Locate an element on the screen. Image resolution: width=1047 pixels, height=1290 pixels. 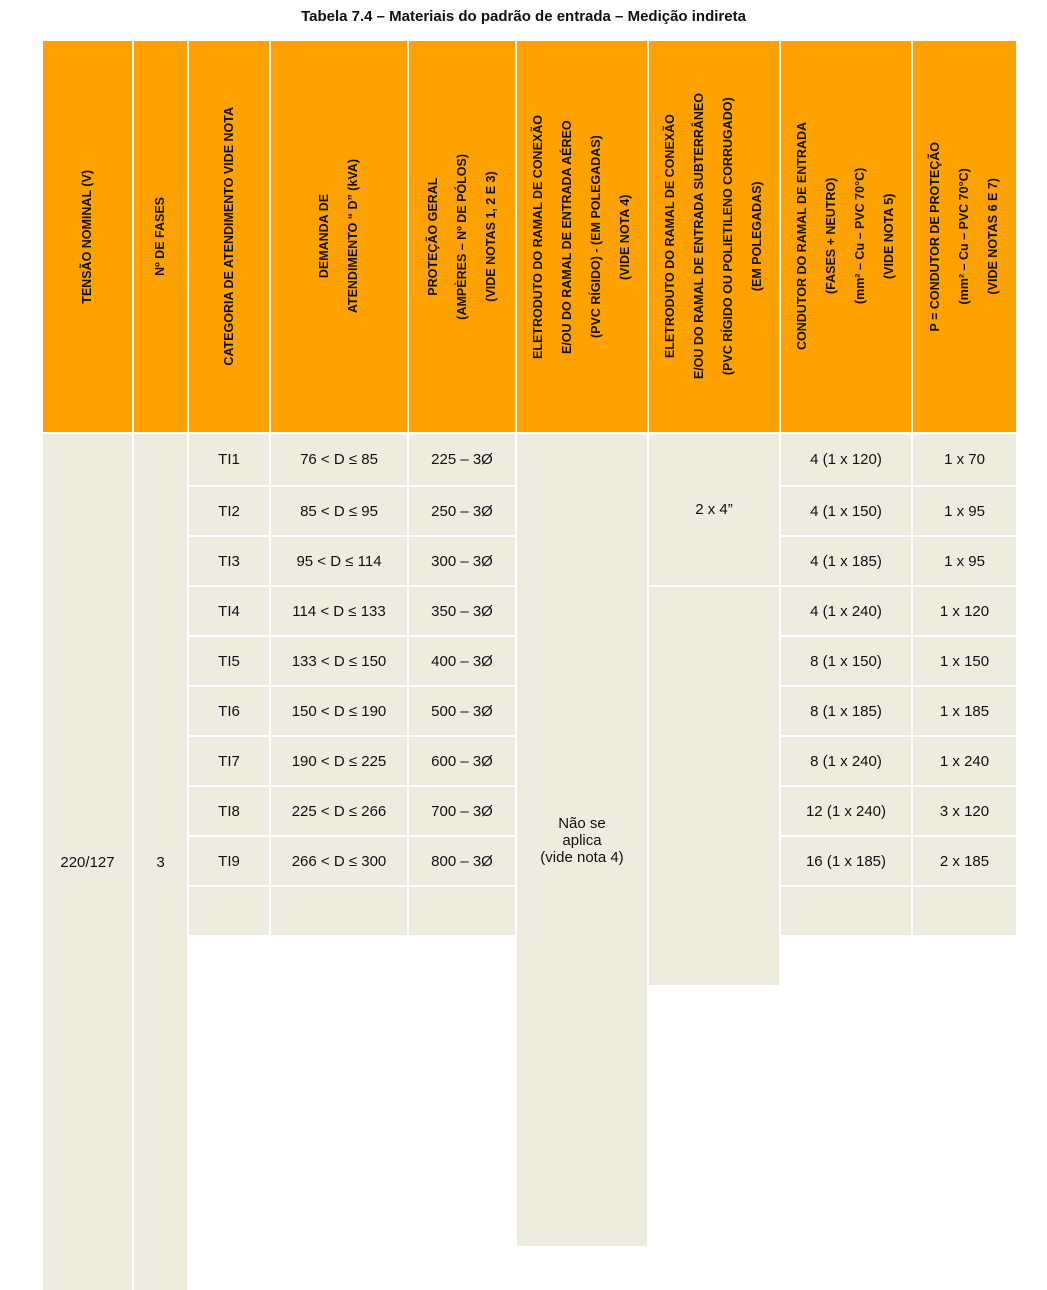
text-line: CONDUTOR DO RAMAL DE ENTRADA is located at coordinates (802, 236).